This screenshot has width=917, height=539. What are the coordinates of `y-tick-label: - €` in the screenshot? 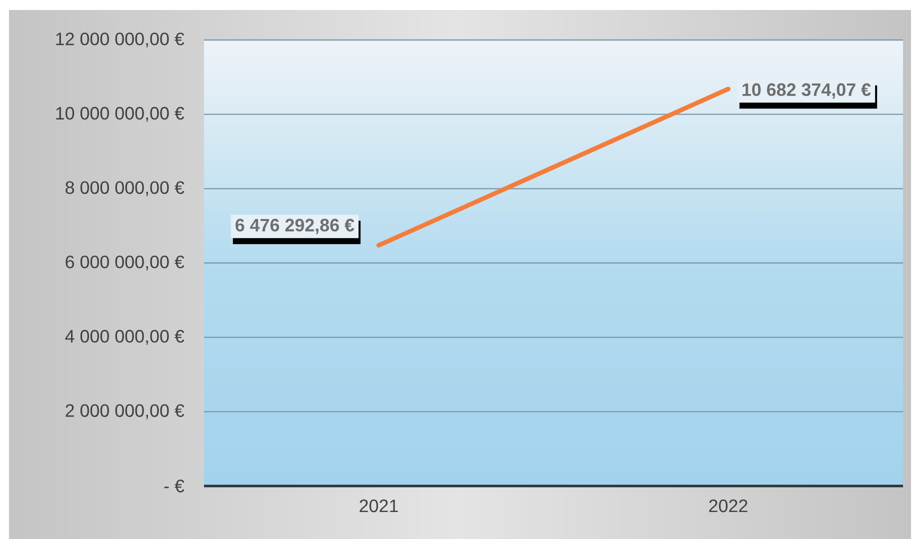 It's located at (174, 486).